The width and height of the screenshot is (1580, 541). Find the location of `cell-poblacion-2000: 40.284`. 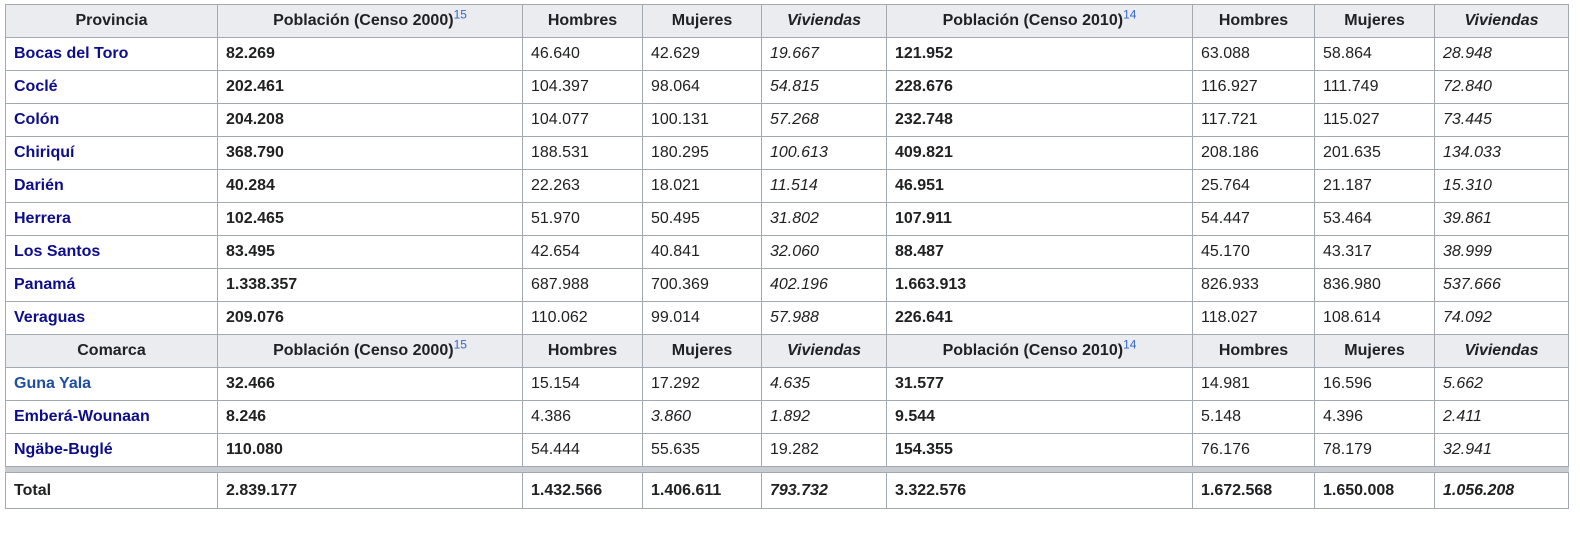

cell-poblacion-2000: 40.284 is located at coordinates (370, 186).